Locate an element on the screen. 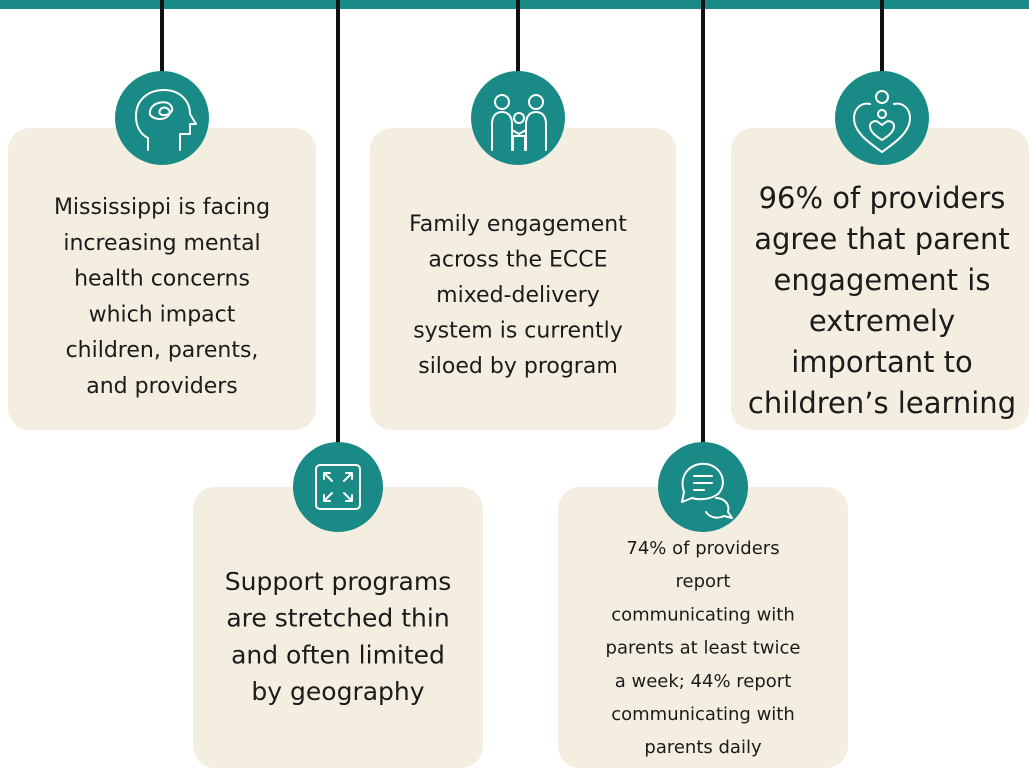  card-text: 96% of providers is located at coordinates (882, 198).